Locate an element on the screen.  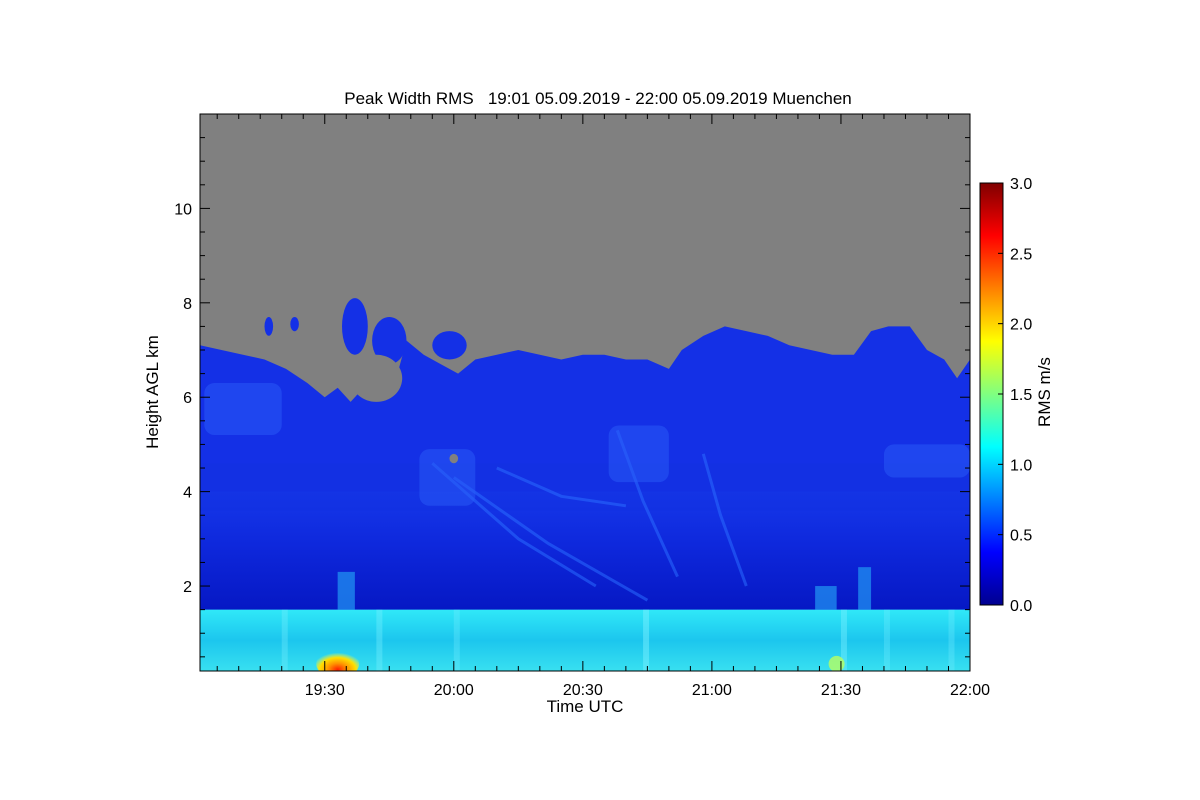
surface-peak is located at coordinates (338, 660).